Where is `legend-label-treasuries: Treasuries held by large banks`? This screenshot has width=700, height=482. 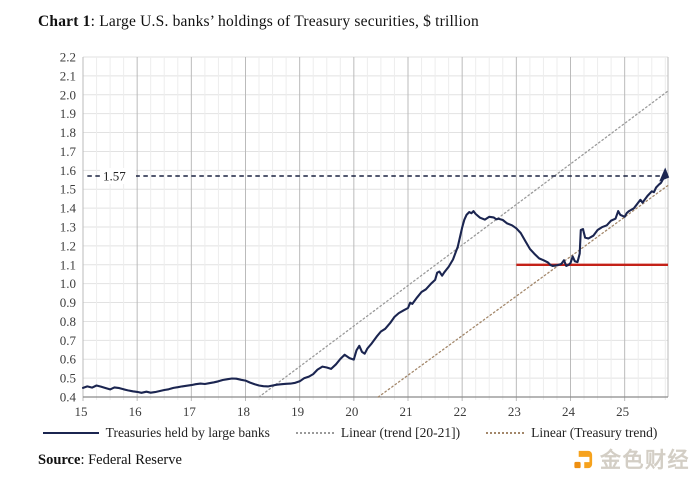
legend-label-treasuries: Treasuries held by large banks is located at coordinates (187, 432).